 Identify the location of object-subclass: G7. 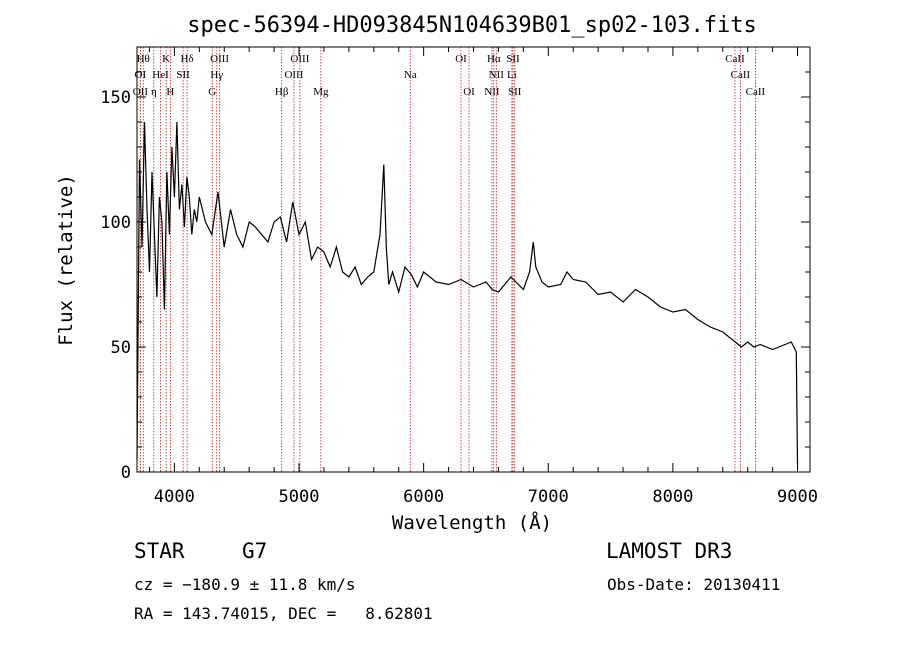
(254, 551).